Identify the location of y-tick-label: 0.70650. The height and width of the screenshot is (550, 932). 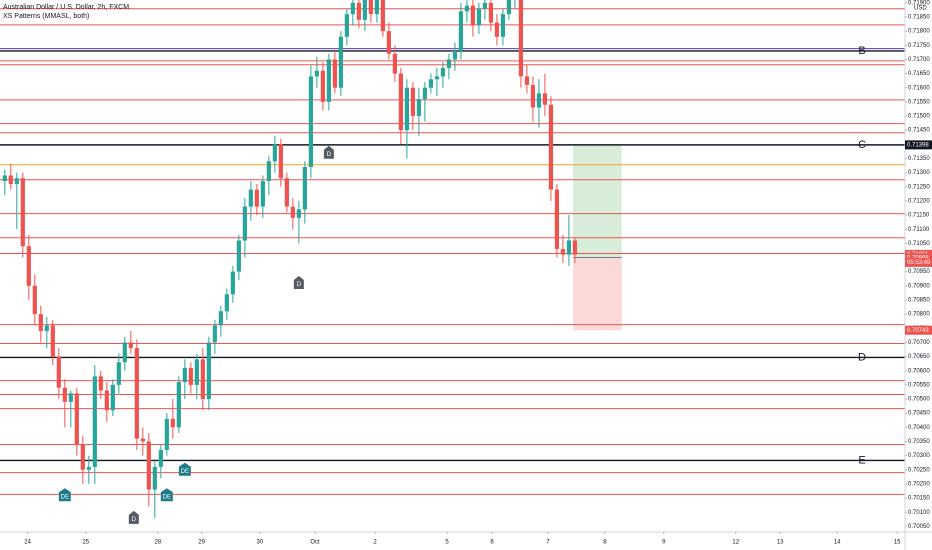
(919, 357).